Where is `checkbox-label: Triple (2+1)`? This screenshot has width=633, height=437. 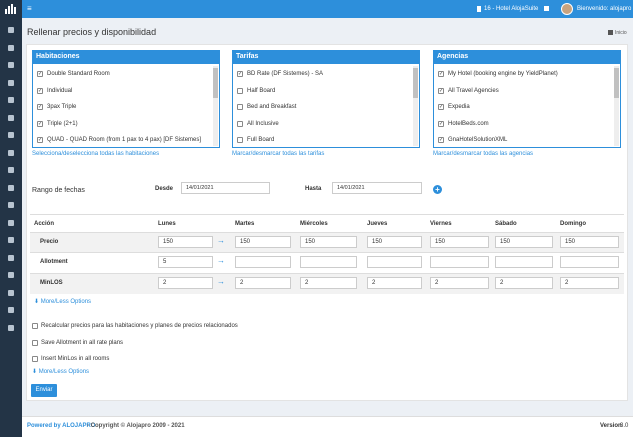 checkbox-label: Triple (2+1) is located at coordinates (62, 123).